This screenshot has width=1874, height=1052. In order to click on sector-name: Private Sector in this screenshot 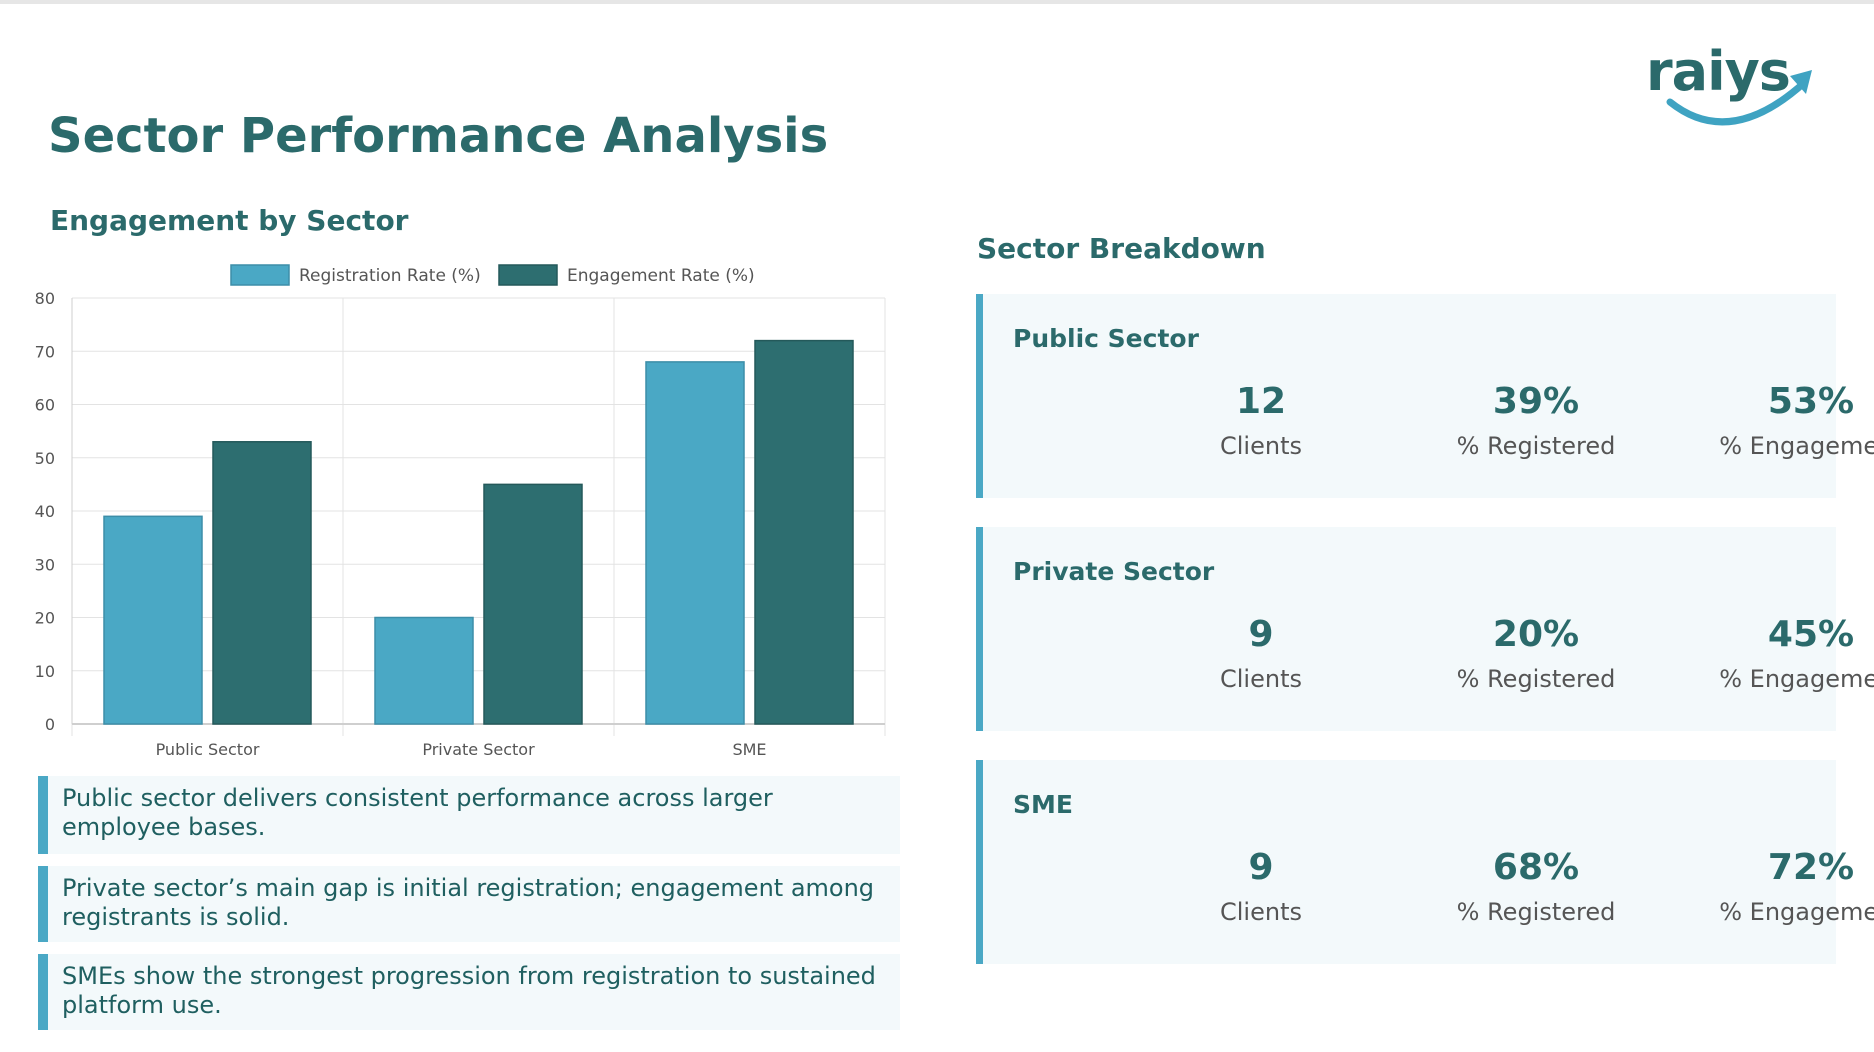, I will do `click(1114, 571)`.